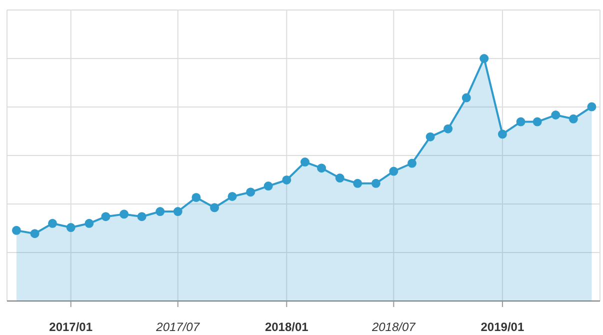  What do you see at coordinates (502, 327) in the screenshot?
I see `x-tick-label: 2019/01` at bounding box center [502, 327].